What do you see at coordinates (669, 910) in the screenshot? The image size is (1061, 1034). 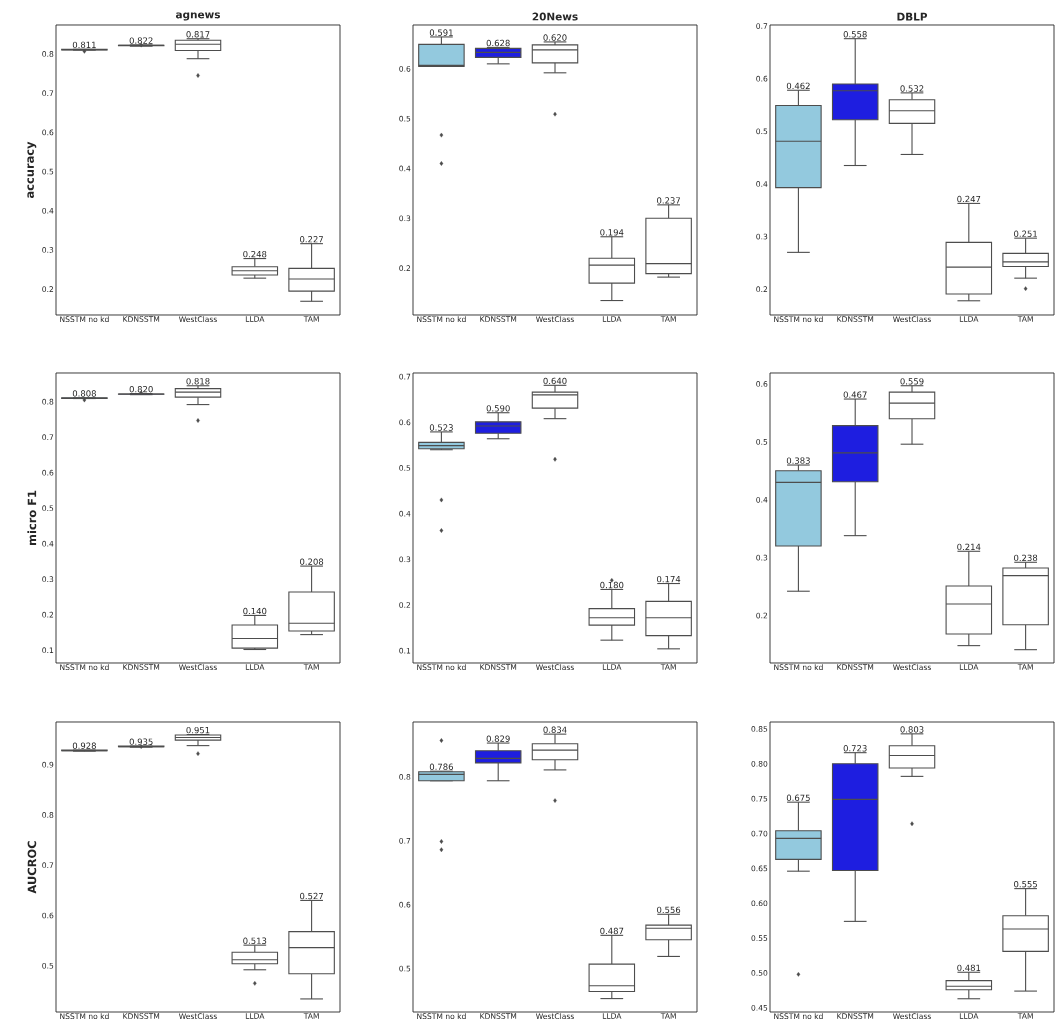 I see `annotation: 0.556` at bounding box center [669, 910].